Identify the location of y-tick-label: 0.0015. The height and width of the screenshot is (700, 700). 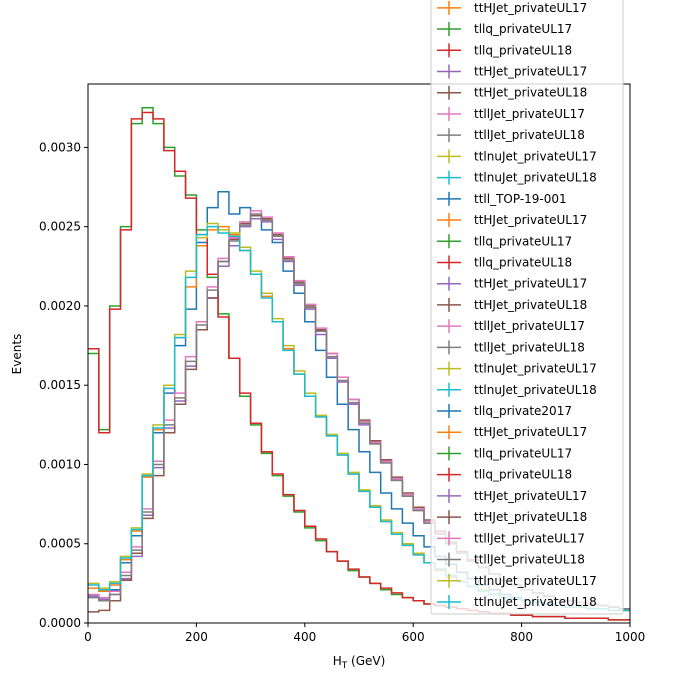
(60, 385).